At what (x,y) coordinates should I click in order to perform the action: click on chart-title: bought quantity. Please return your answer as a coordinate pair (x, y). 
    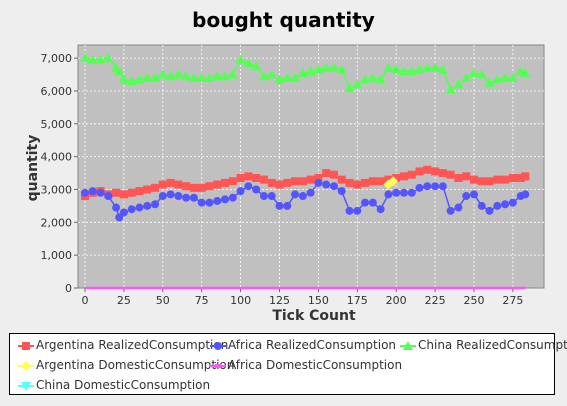
    Looking at the image, I should click on (283, 20).